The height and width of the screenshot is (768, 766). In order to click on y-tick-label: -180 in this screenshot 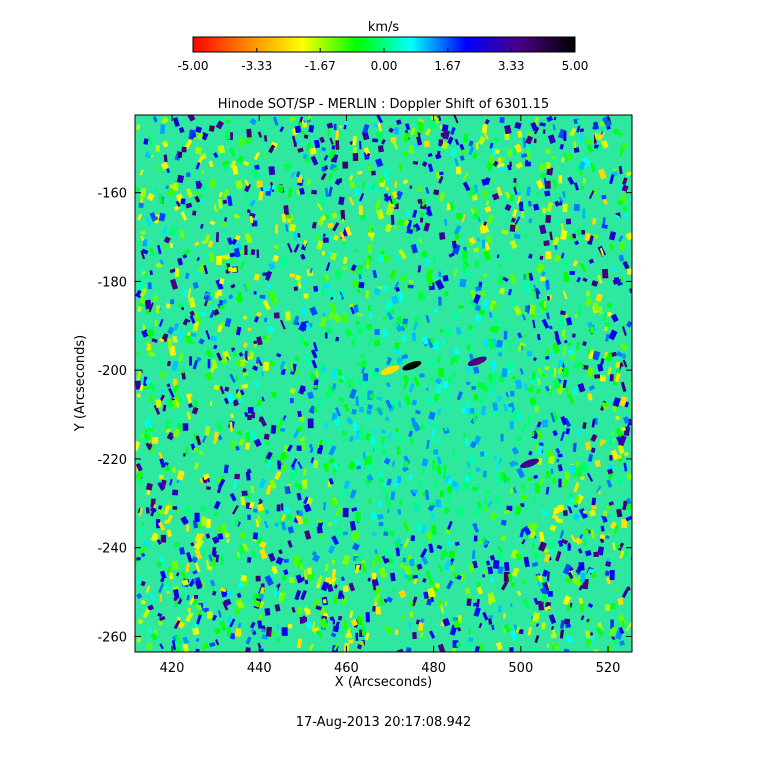, I will do `click(112, 282)`.